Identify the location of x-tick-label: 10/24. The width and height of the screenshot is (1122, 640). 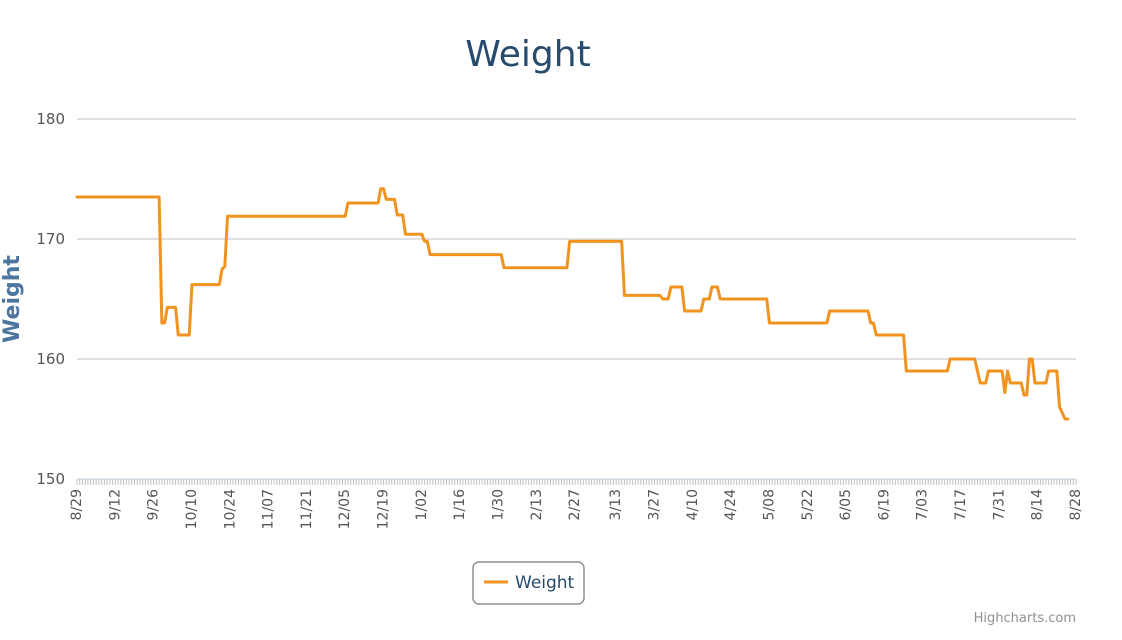
(230, 509).